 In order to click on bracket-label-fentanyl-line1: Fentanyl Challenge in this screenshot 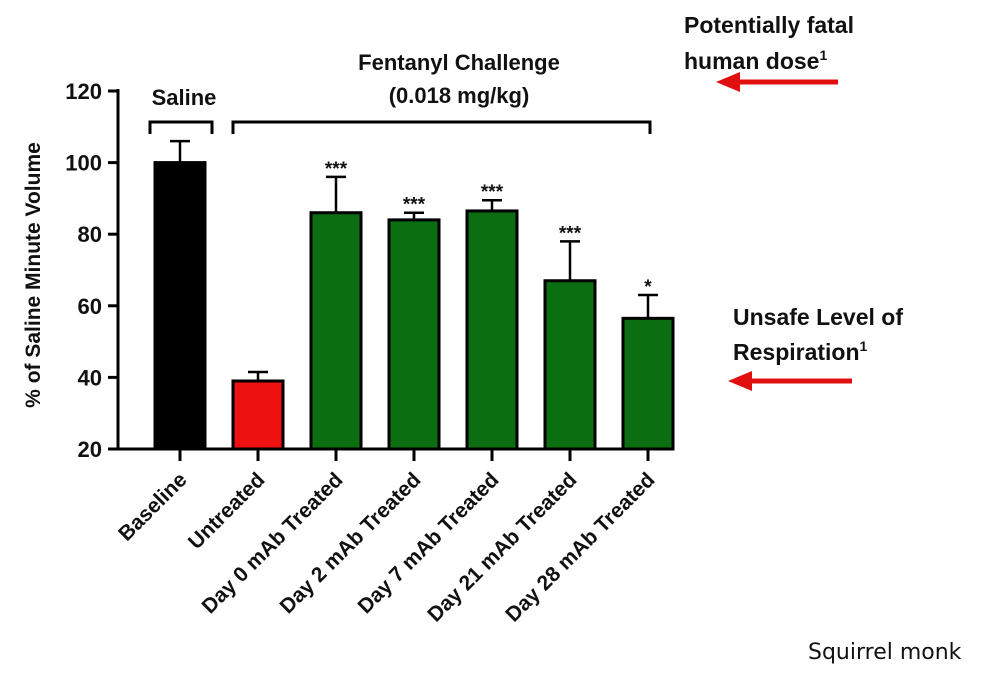, I will do `click(459, 62)`.